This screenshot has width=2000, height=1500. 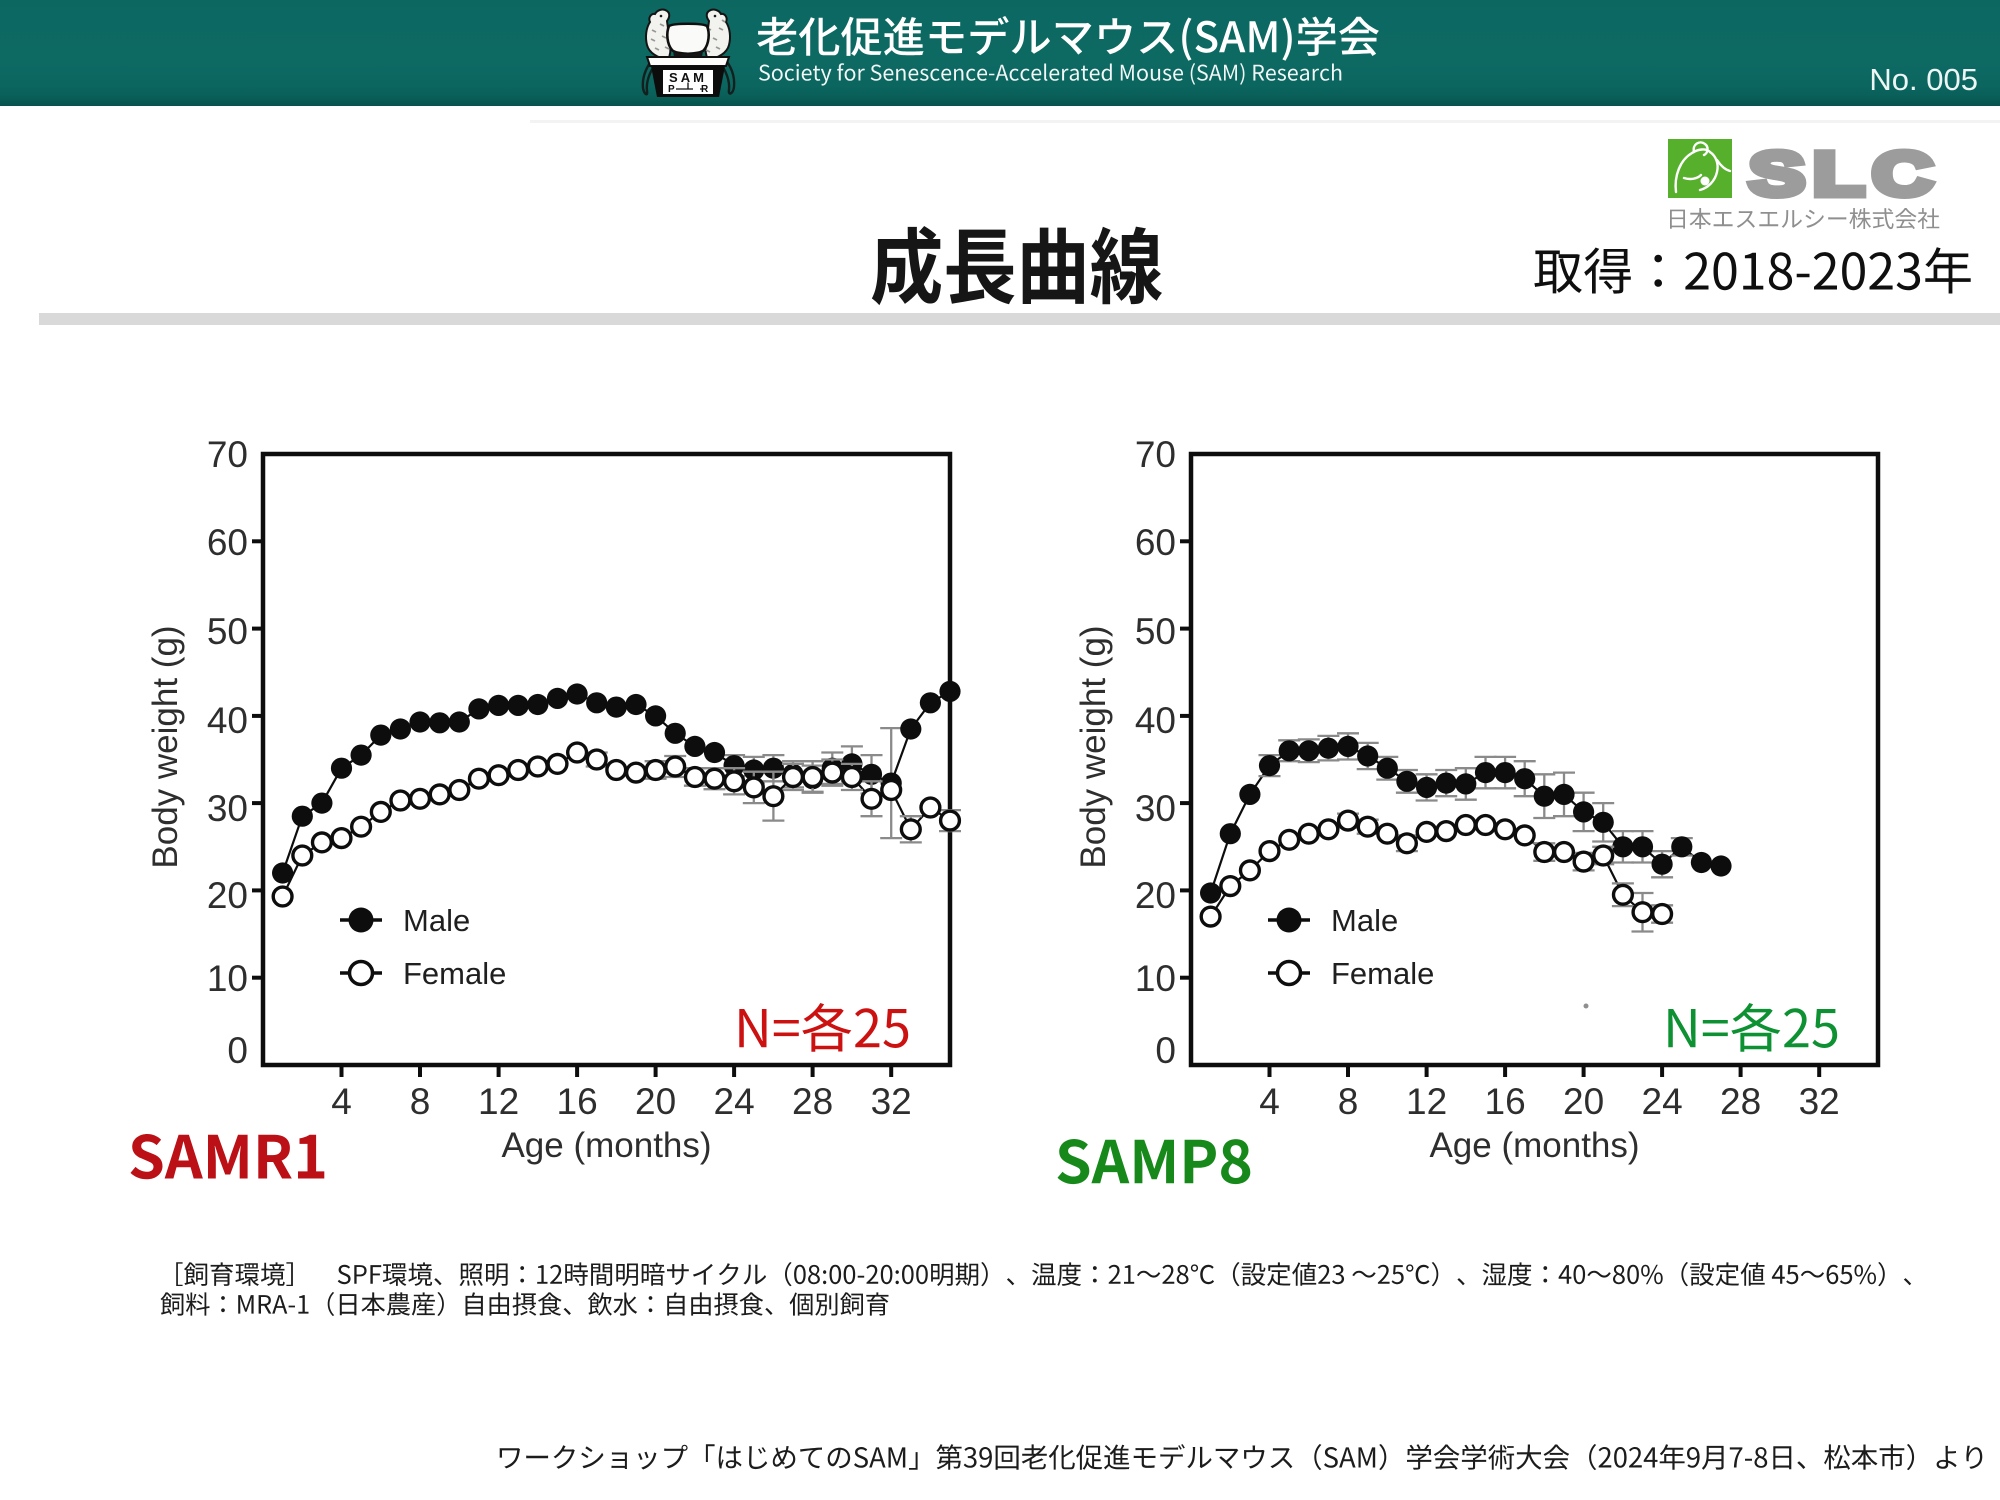 I want to click on svg-text: SLC, so click(x=1845, y=174).